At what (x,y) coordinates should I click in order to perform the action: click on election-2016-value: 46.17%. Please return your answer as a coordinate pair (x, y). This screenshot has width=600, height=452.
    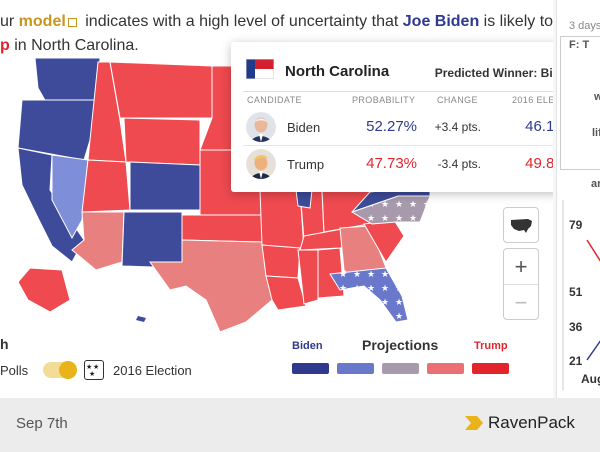
    Looking at the image, I should click on (539, 126).